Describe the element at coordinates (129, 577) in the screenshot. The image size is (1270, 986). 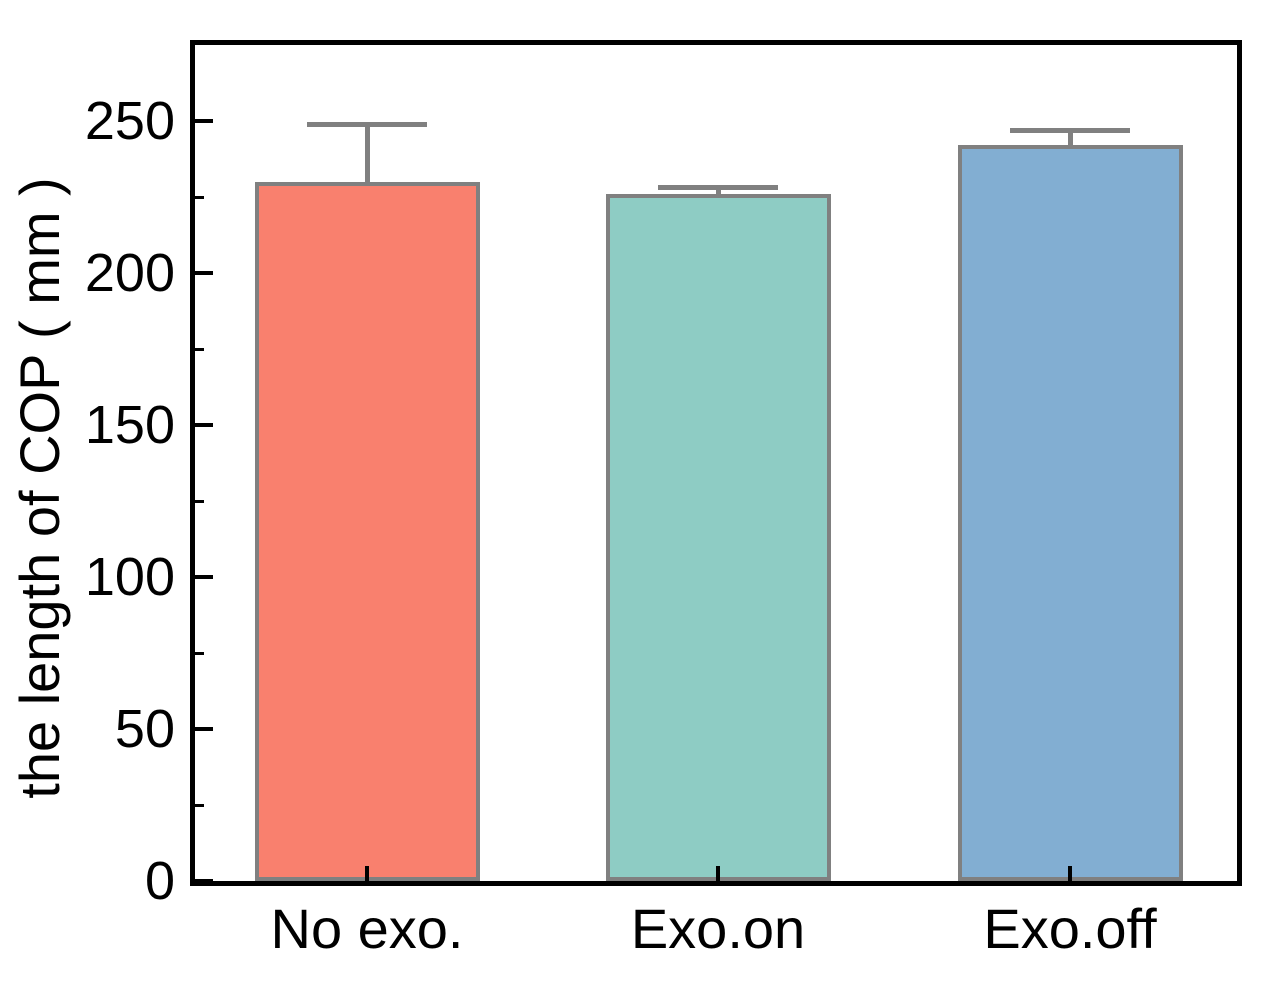
I see `y-tick-label: 100` at that location.